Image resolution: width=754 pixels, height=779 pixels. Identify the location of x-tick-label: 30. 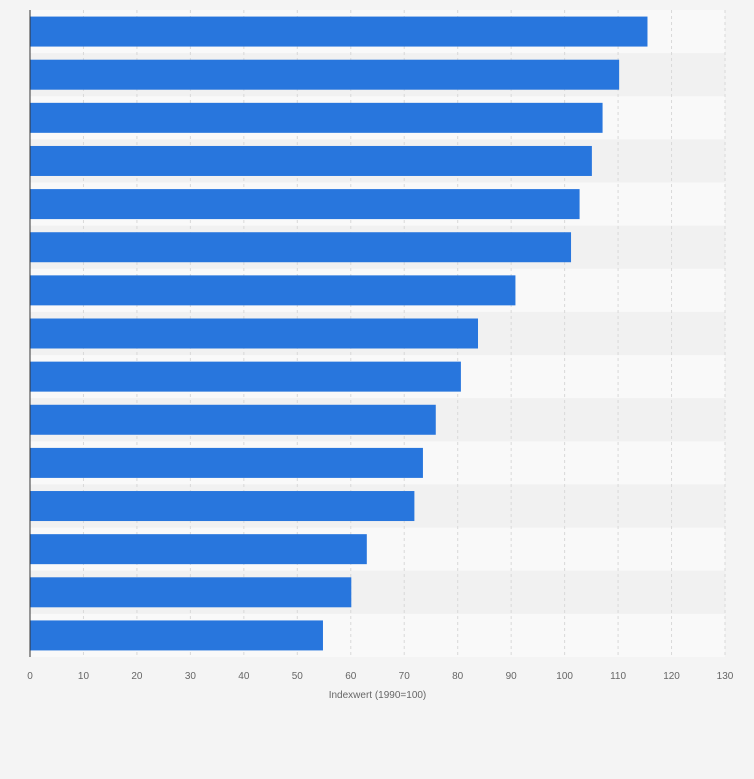
(191, 676).